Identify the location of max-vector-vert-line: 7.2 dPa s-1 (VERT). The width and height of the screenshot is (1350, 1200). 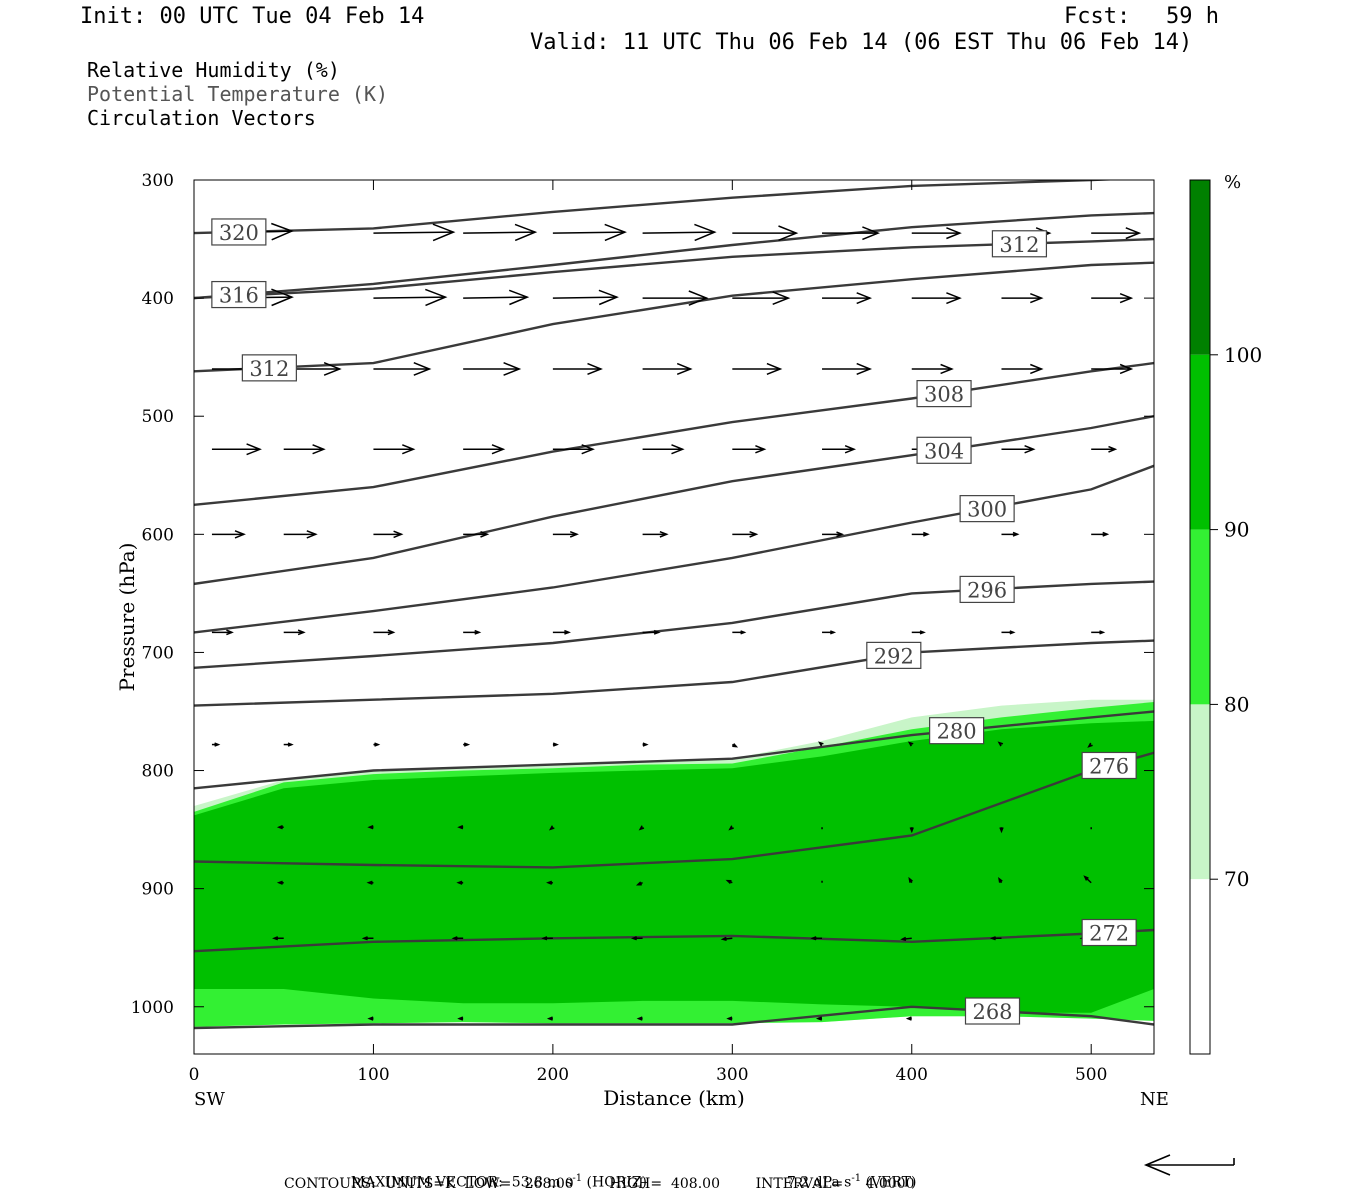
(847, 1174).